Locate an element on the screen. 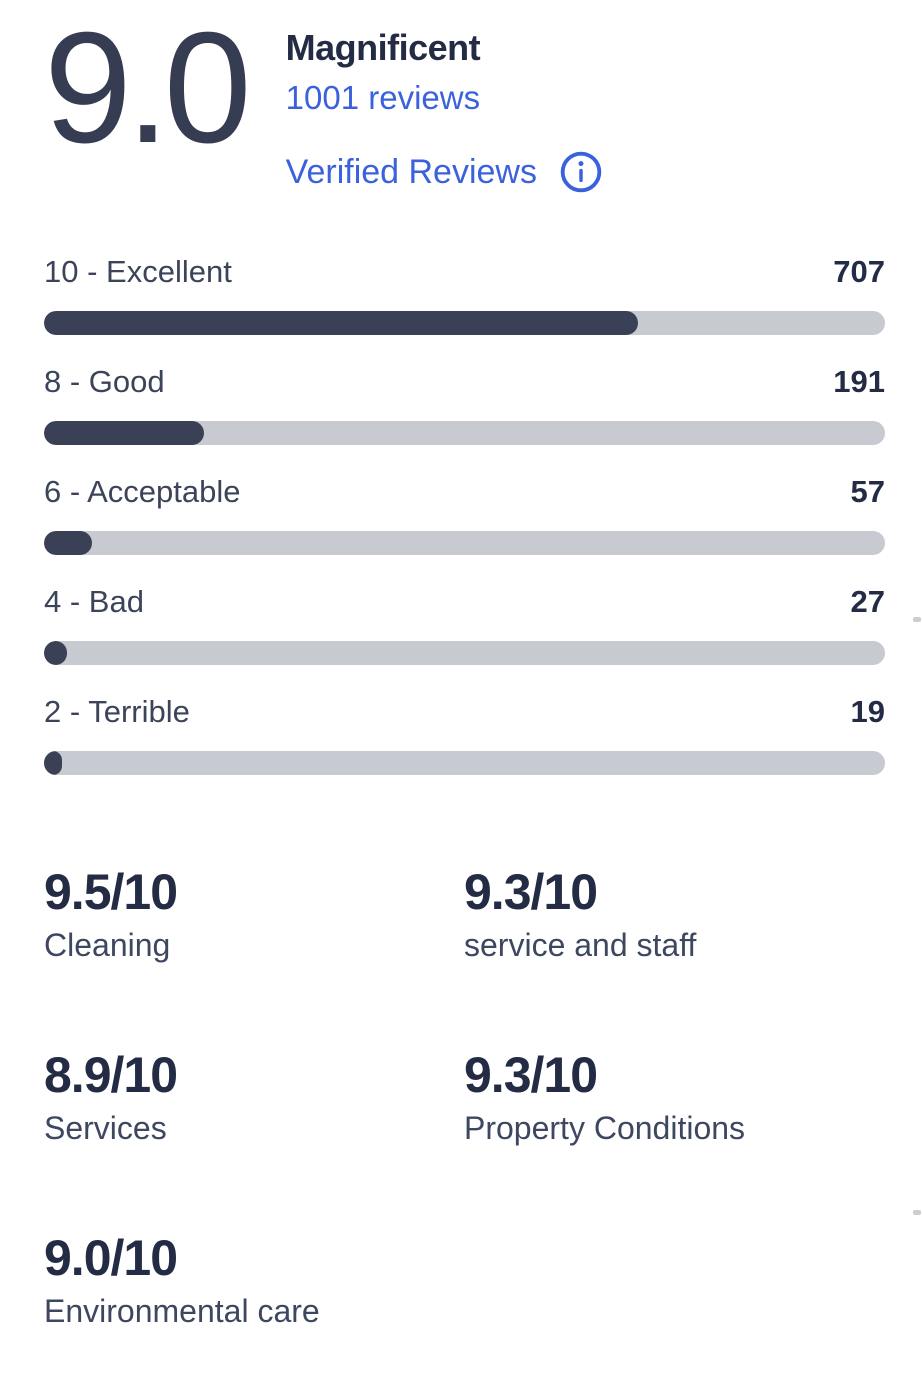 The width and height of the screenshot is (922, 1376). category-score-cell: 8.9/10 Services is located at coordinates (254, 1098).